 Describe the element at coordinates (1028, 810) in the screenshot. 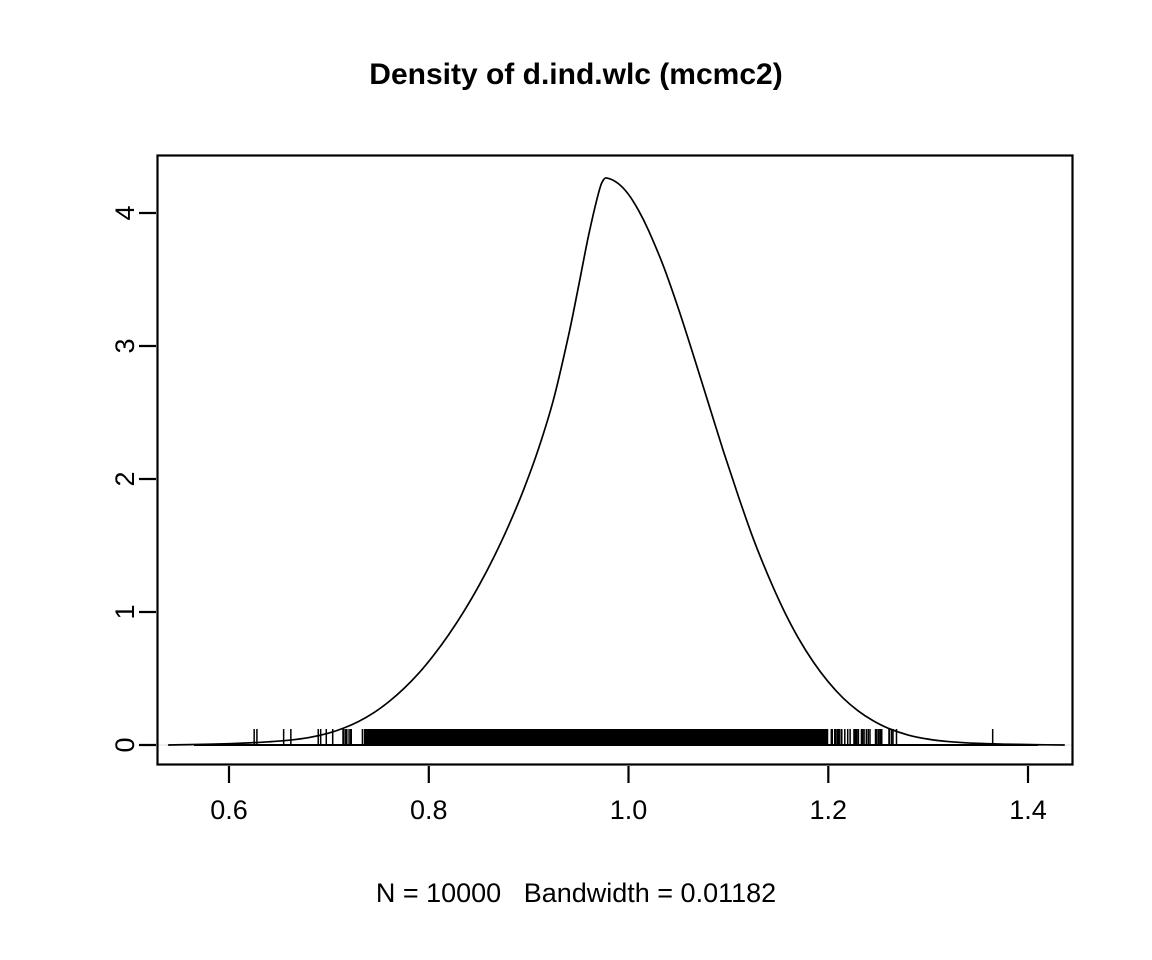

I see `x-axis-tick-label: 1.4` at that location.